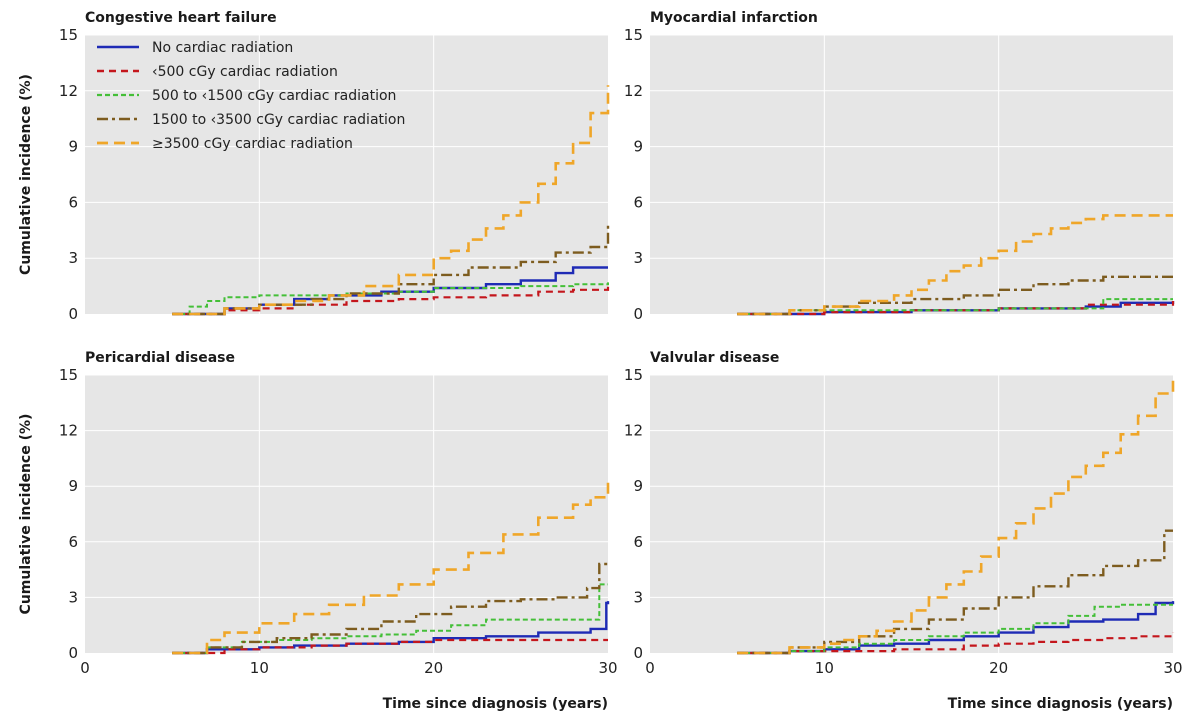 Image resolution: width=1191 pixels, height=715 pixels. Describe the element at coordinates (278, 120) in the screenshot. I see `legend-label: 1500 to ‹3500 cGy cardiac radiation` at that location.